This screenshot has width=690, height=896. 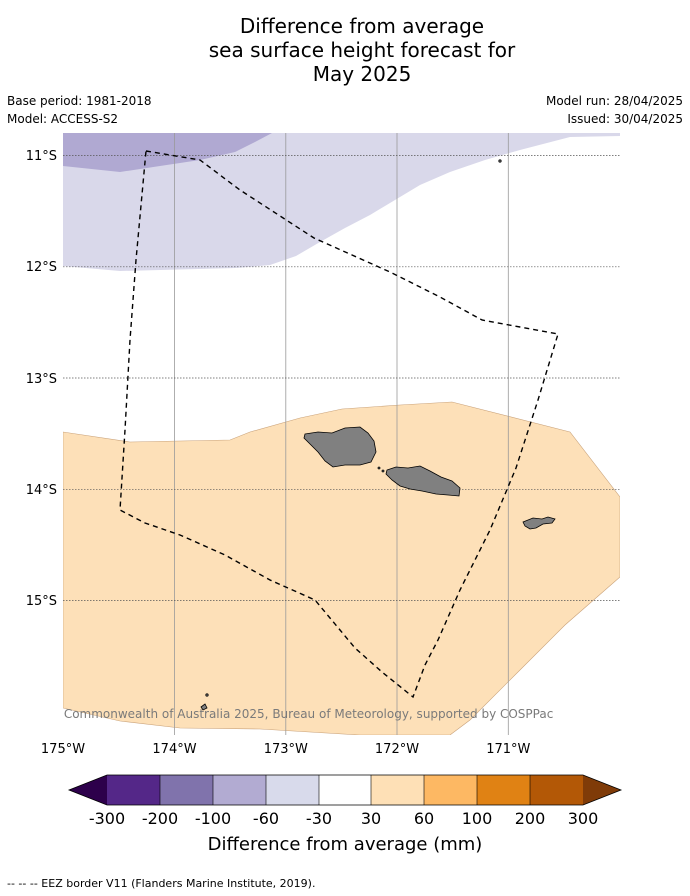 What do you see at coordinates (207, 695) in the screenshot?
I see `small-islet` at bounding box center [207, 695].